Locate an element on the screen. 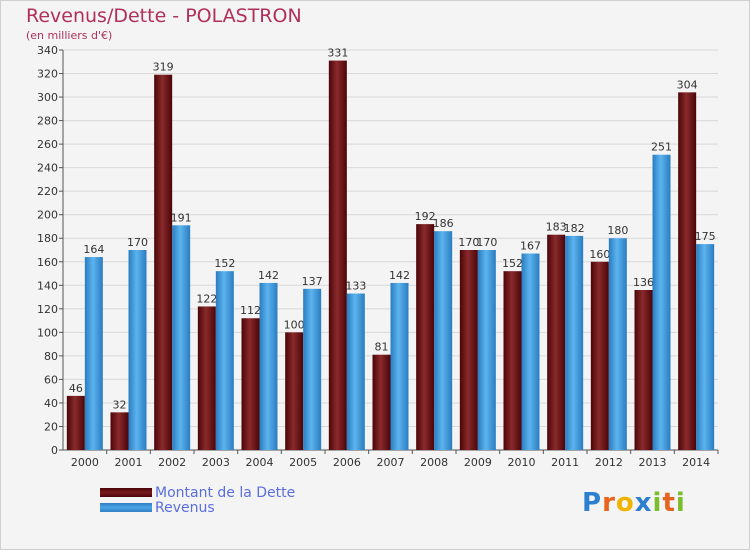 The image size is (750, 550). x-tick-label: 2011 is located at coordinates (565, 462).